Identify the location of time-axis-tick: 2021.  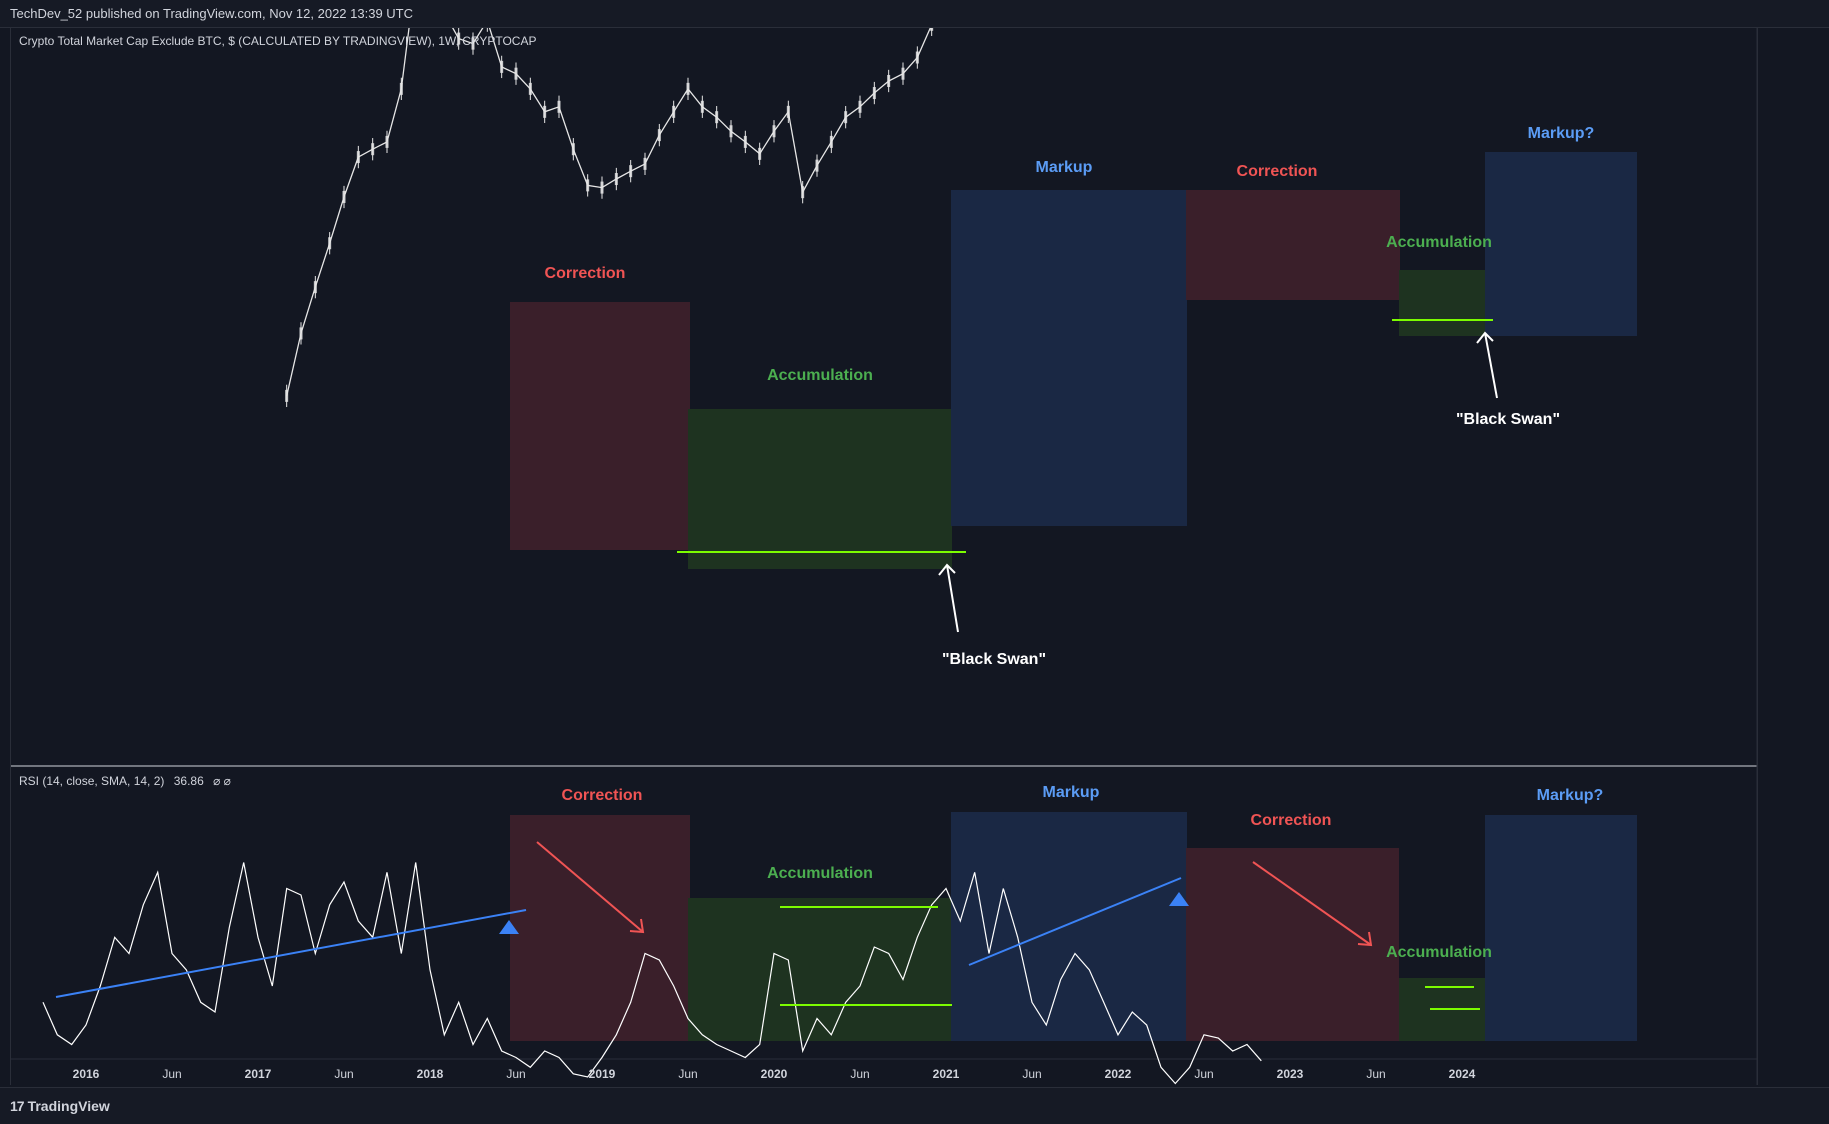
(946, 1074).